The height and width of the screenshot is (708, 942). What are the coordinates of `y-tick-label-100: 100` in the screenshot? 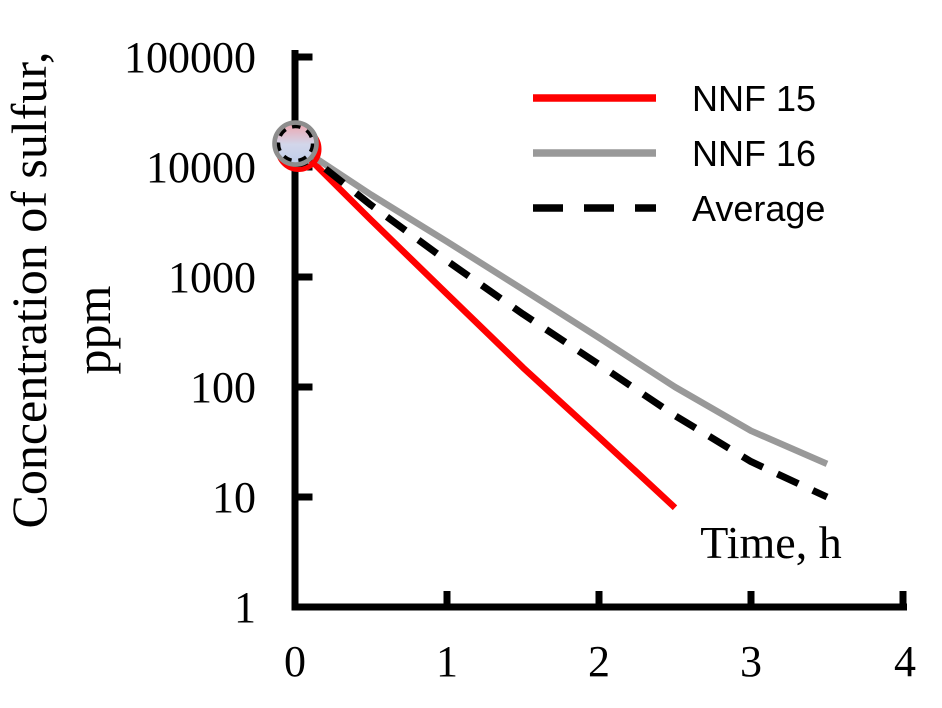 It's located at (223, 387).